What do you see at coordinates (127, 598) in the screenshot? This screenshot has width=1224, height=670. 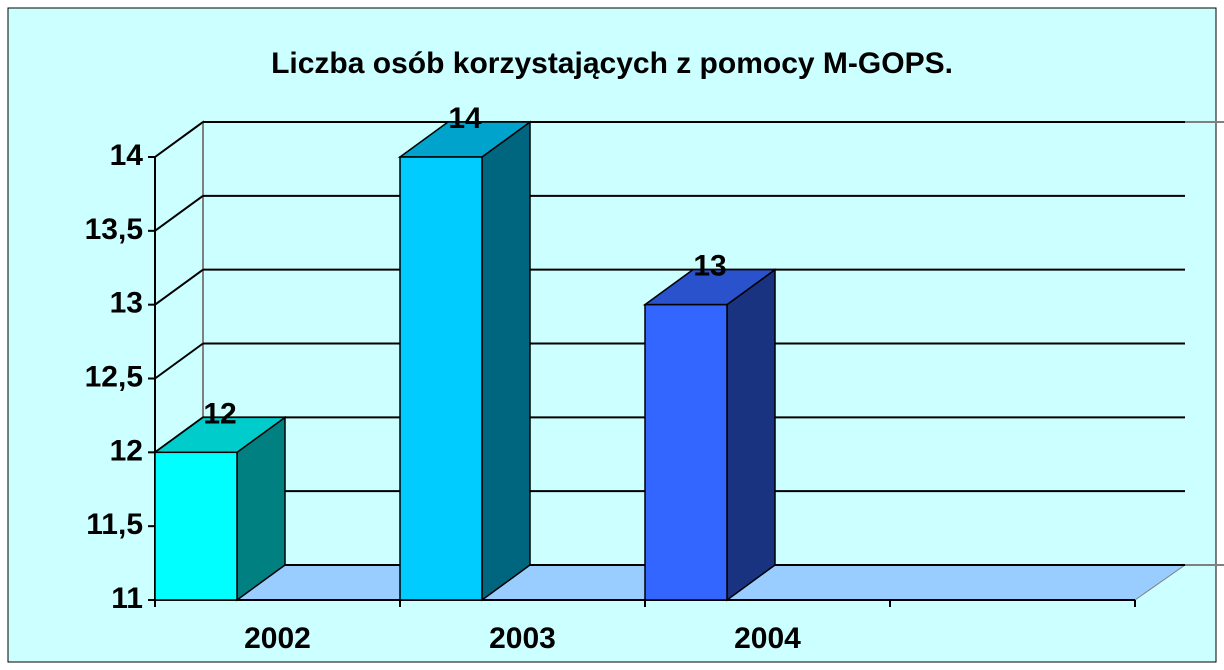 I see `y-tick-label: 11` at bounding box center [127, 598].